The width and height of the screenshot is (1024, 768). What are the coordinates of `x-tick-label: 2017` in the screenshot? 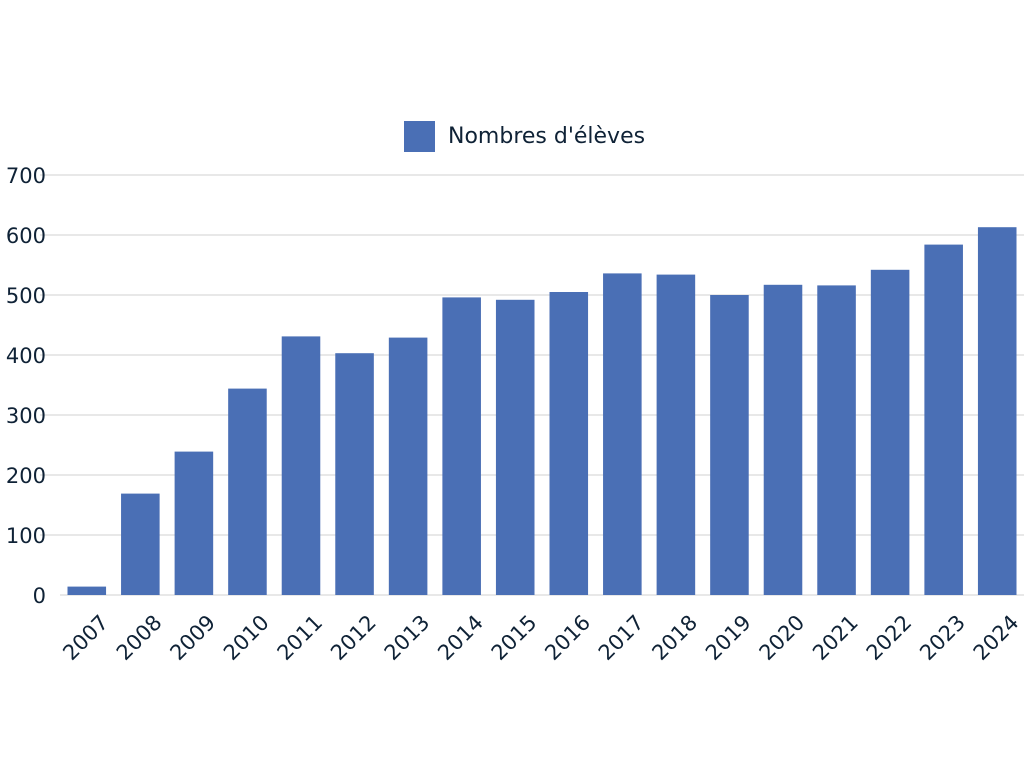 It's located at (621, 637).